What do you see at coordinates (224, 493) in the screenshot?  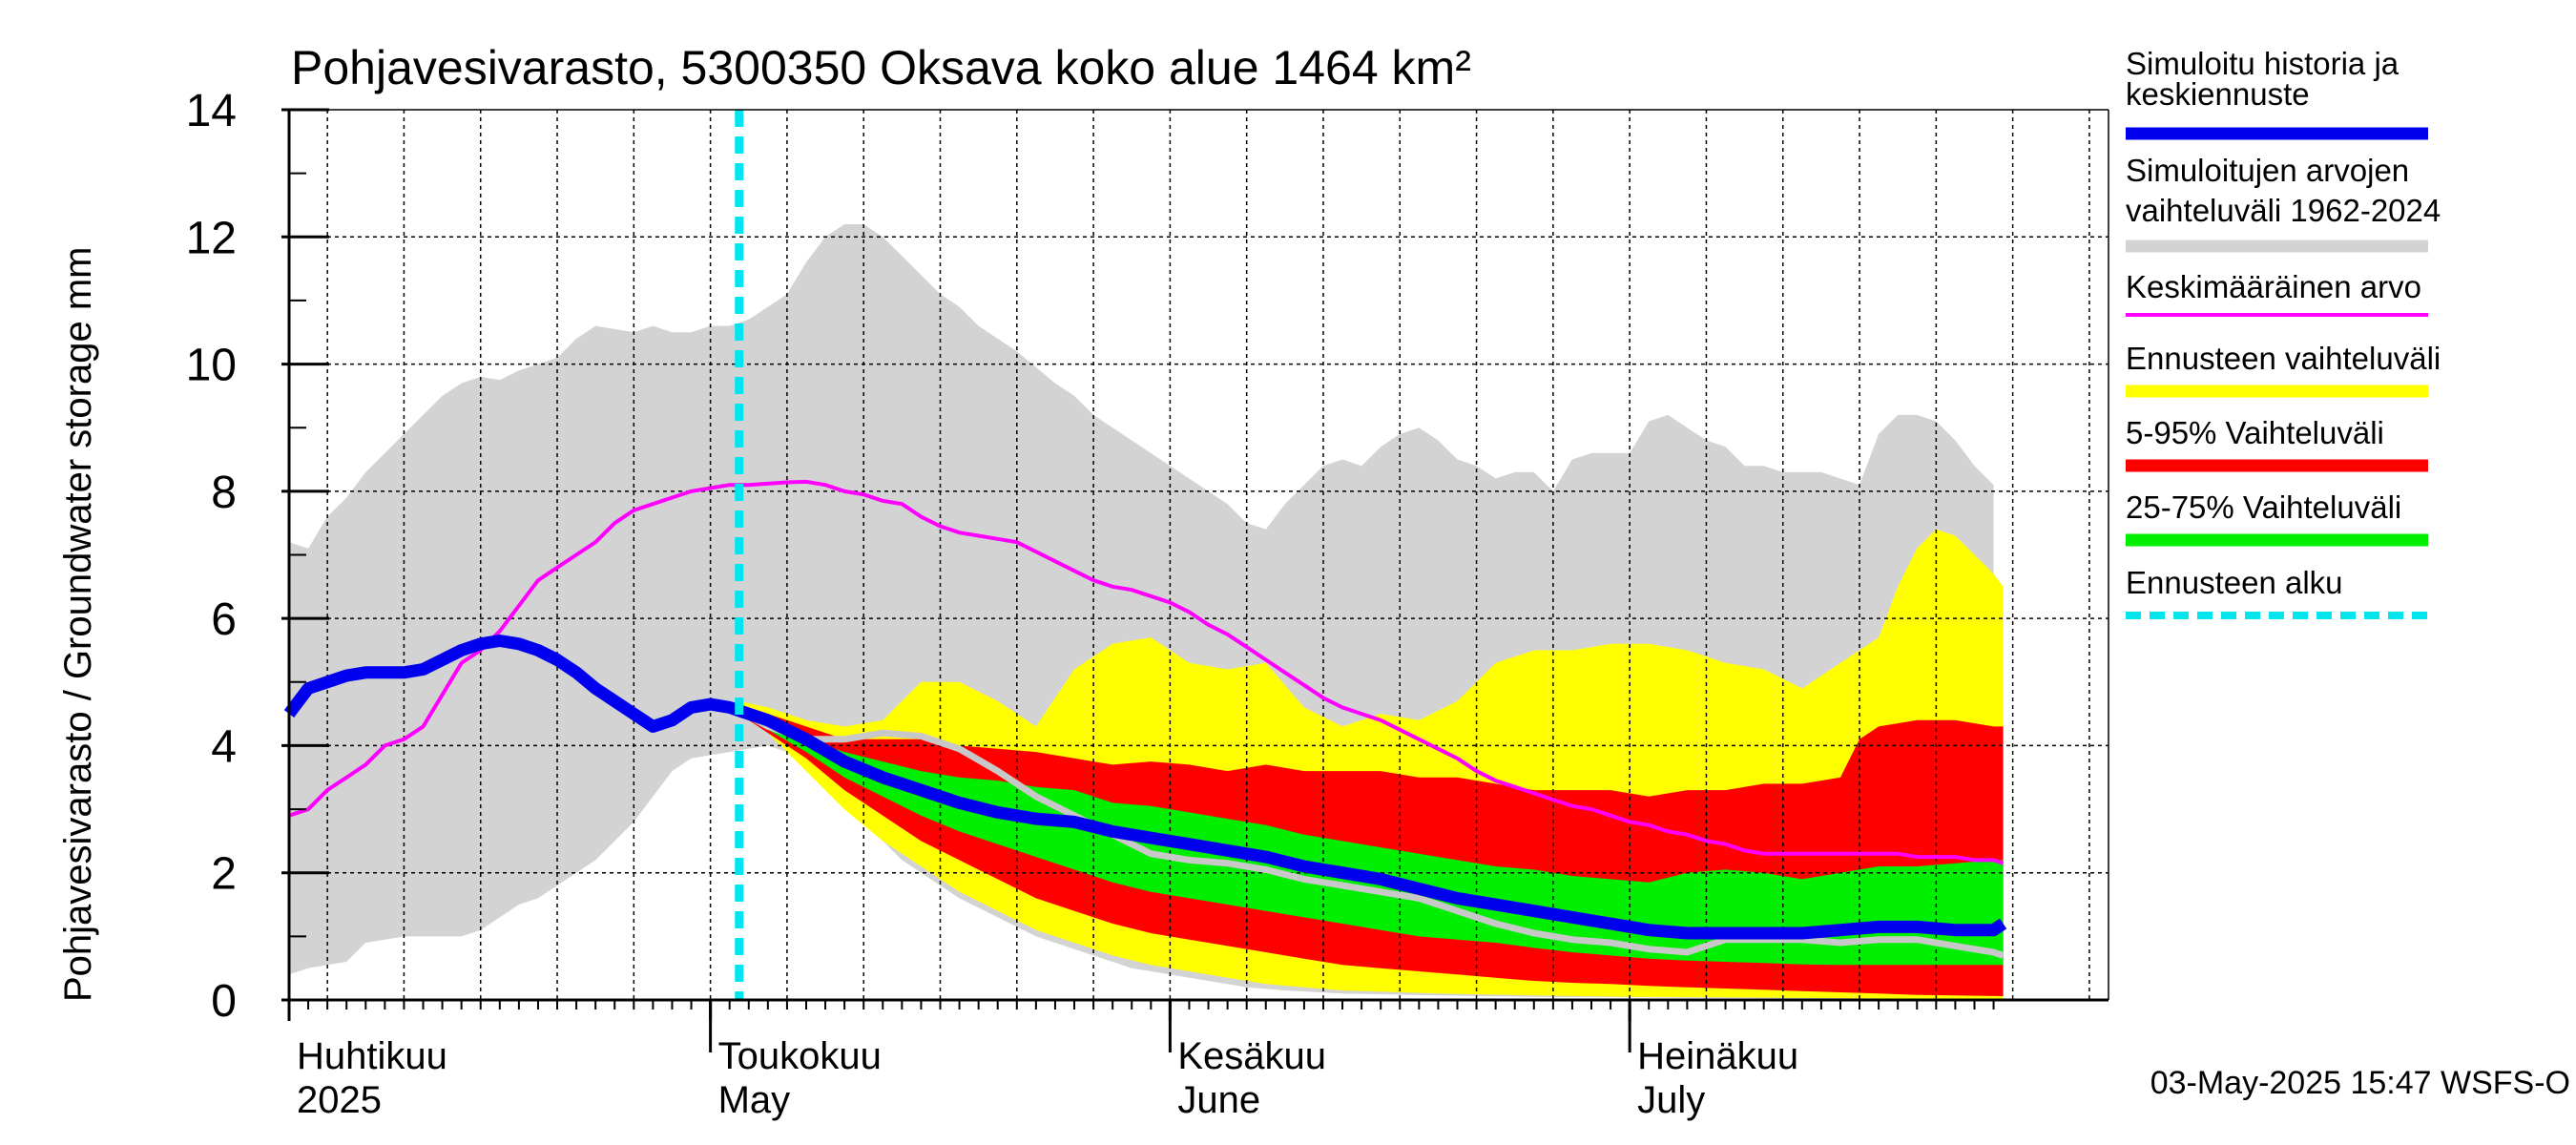 I see `y-tick-label: 8` at bounding box center [224, 493].